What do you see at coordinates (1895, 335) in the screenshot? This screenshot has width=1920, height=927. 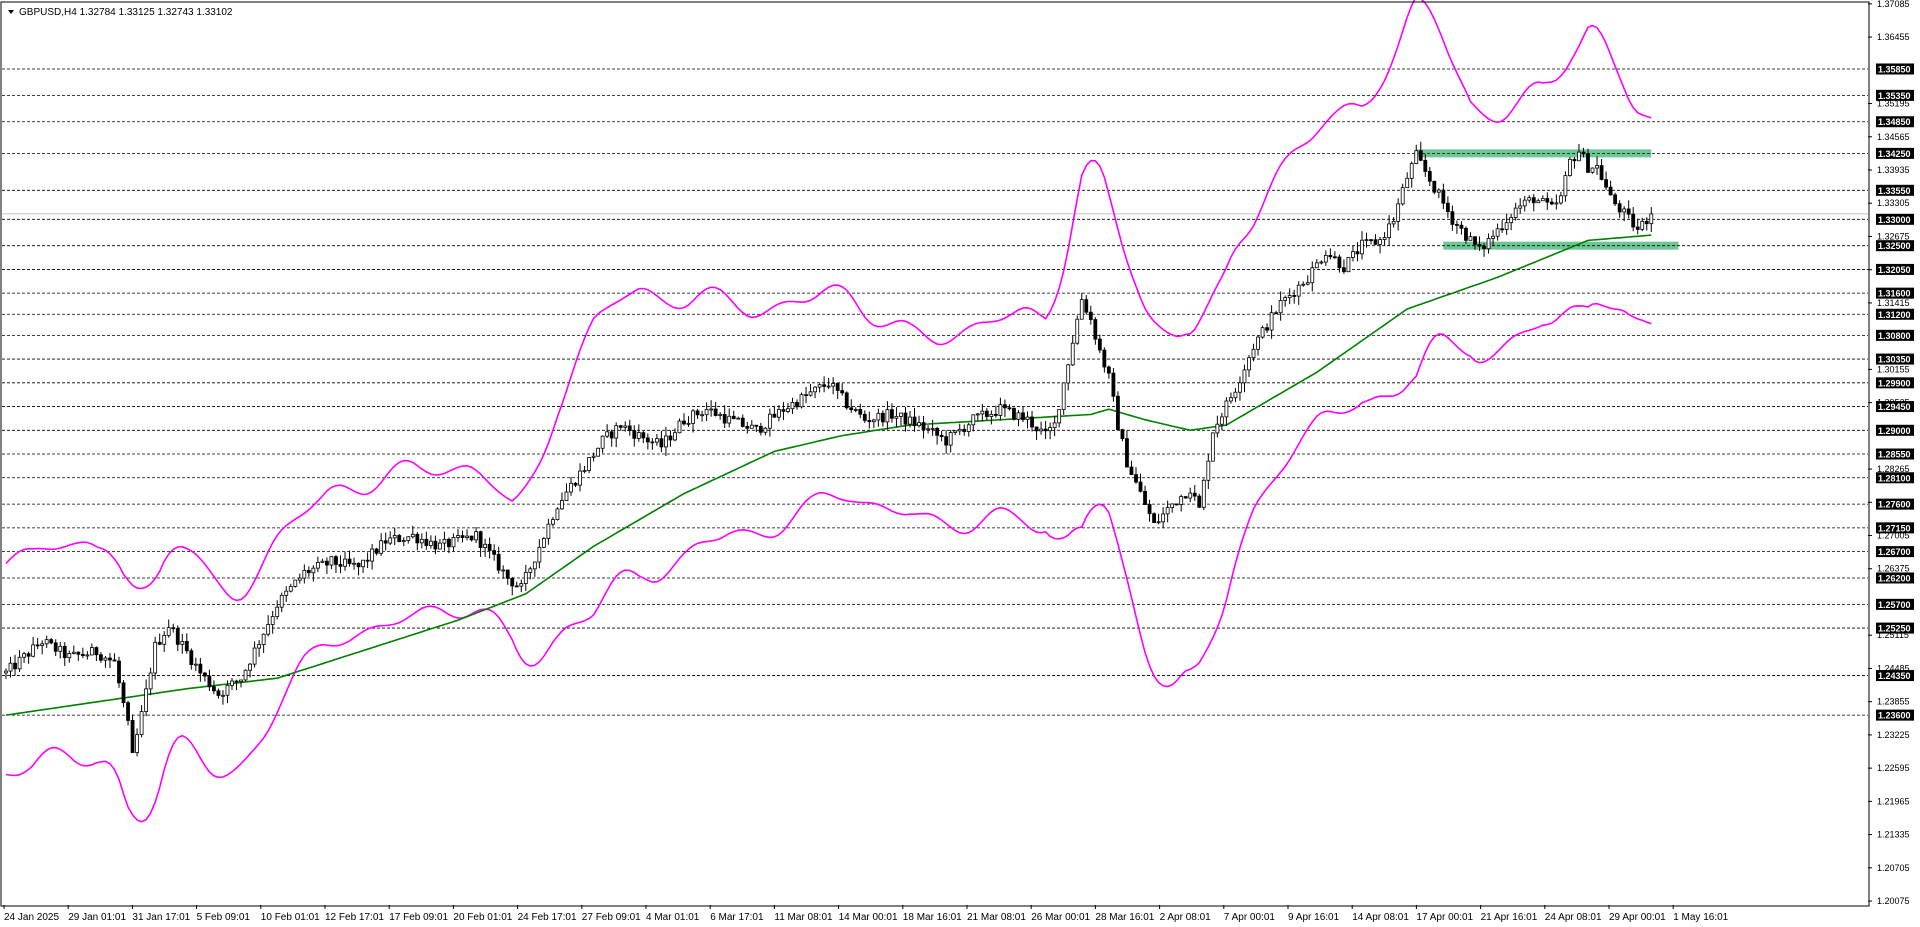 I see `level-price-label: 1.30800` at bounding box center [1895, 335].